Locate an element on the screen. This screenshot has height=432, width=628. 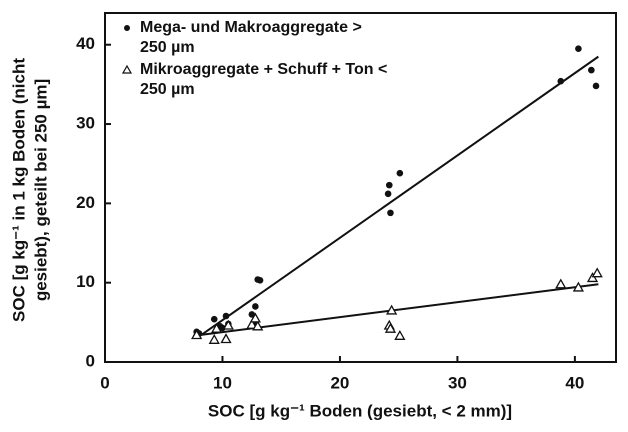
legend-entry: Mega- und Makroaggregate > 250 µm is located at coordinates (254, 38).